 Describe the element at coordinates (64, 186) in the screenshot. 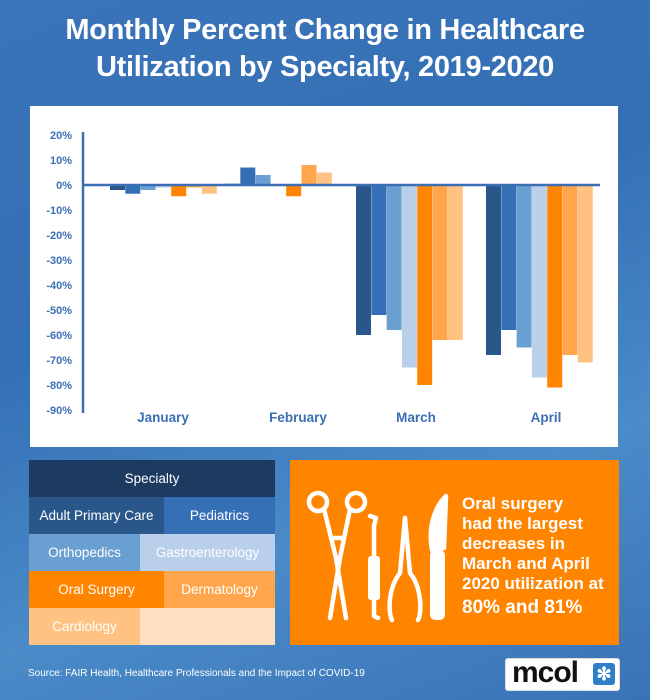

I see `y-tick-label: 0%` at that location.